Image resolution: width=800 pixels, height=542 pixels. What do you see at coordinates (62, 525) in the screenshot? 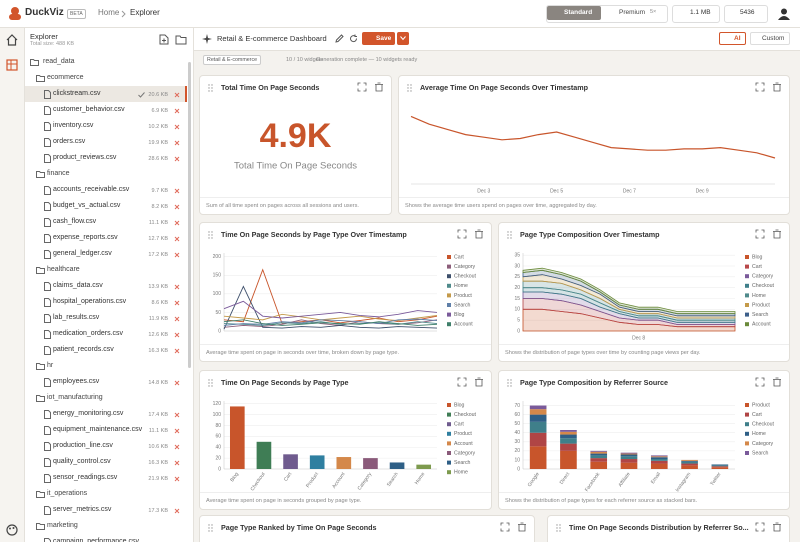
I see `tree-folder: marketing` at bounding box center [62, 525].